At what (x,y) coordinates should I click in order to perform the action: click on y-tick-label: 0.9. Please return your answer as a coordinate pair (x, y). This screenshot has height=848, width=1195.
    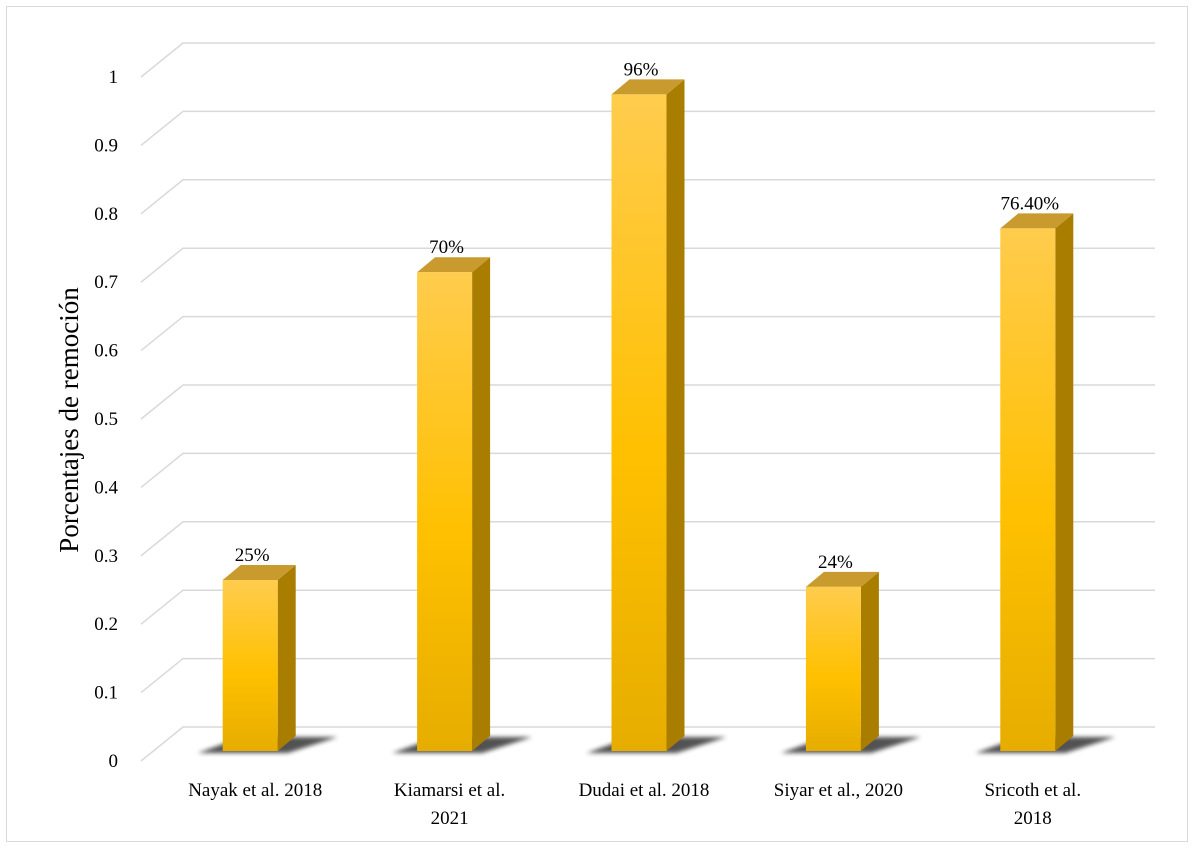
    Looking at the image, I should click on (106, 145).